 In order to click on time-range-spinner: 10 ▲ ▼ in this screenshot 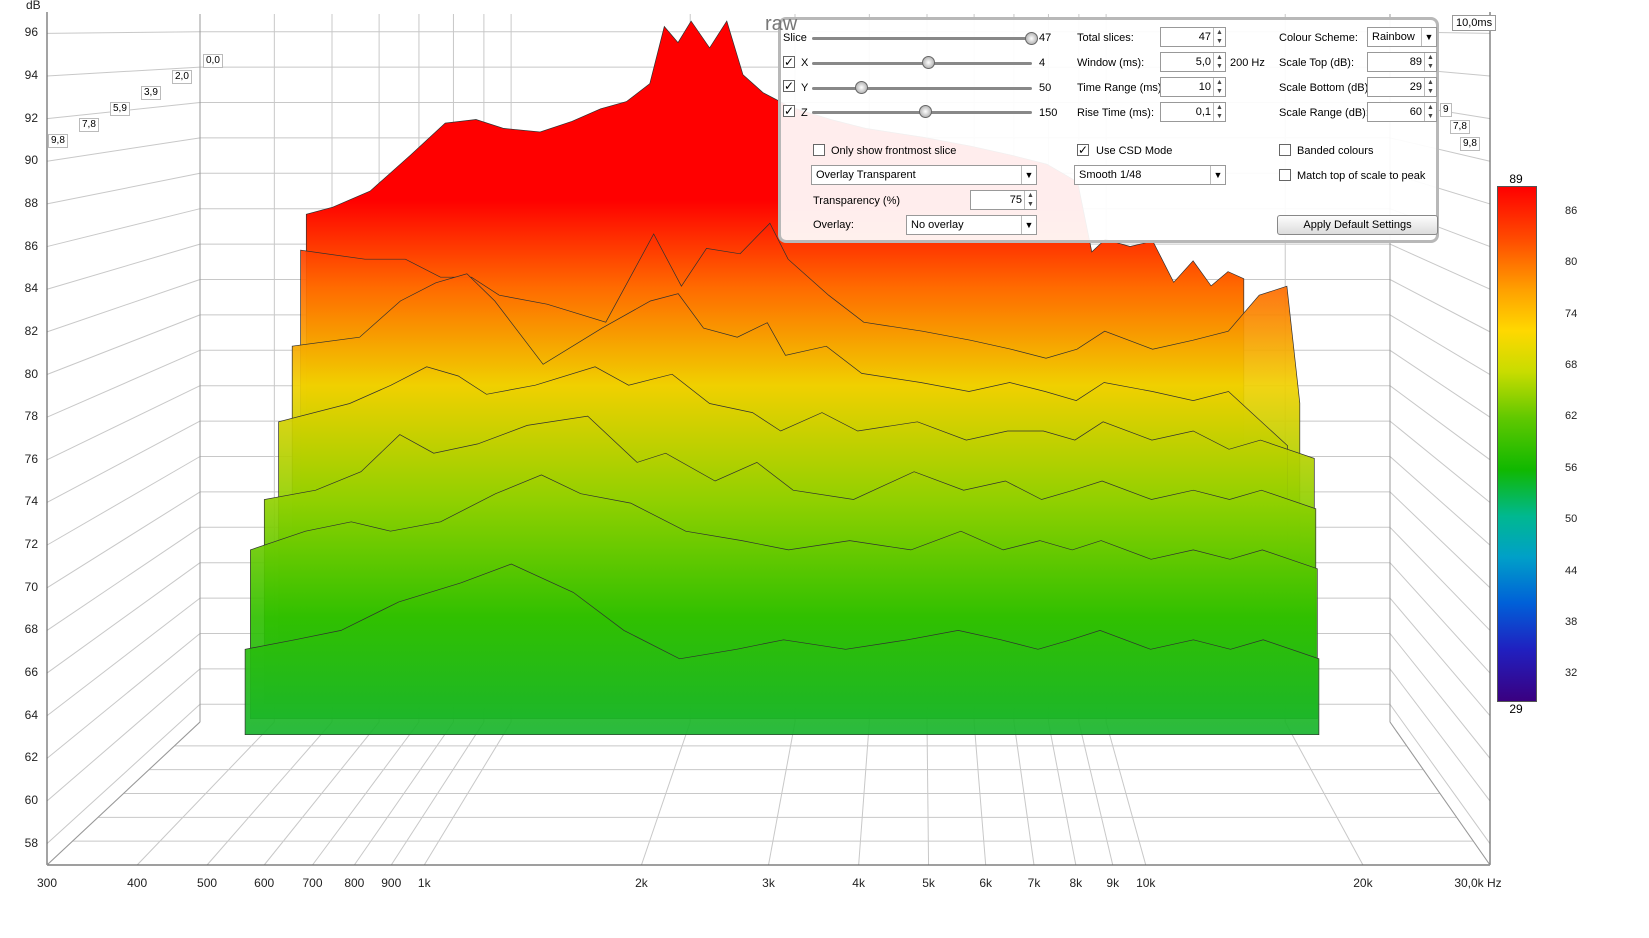, I will do `click(1193, 87)`.